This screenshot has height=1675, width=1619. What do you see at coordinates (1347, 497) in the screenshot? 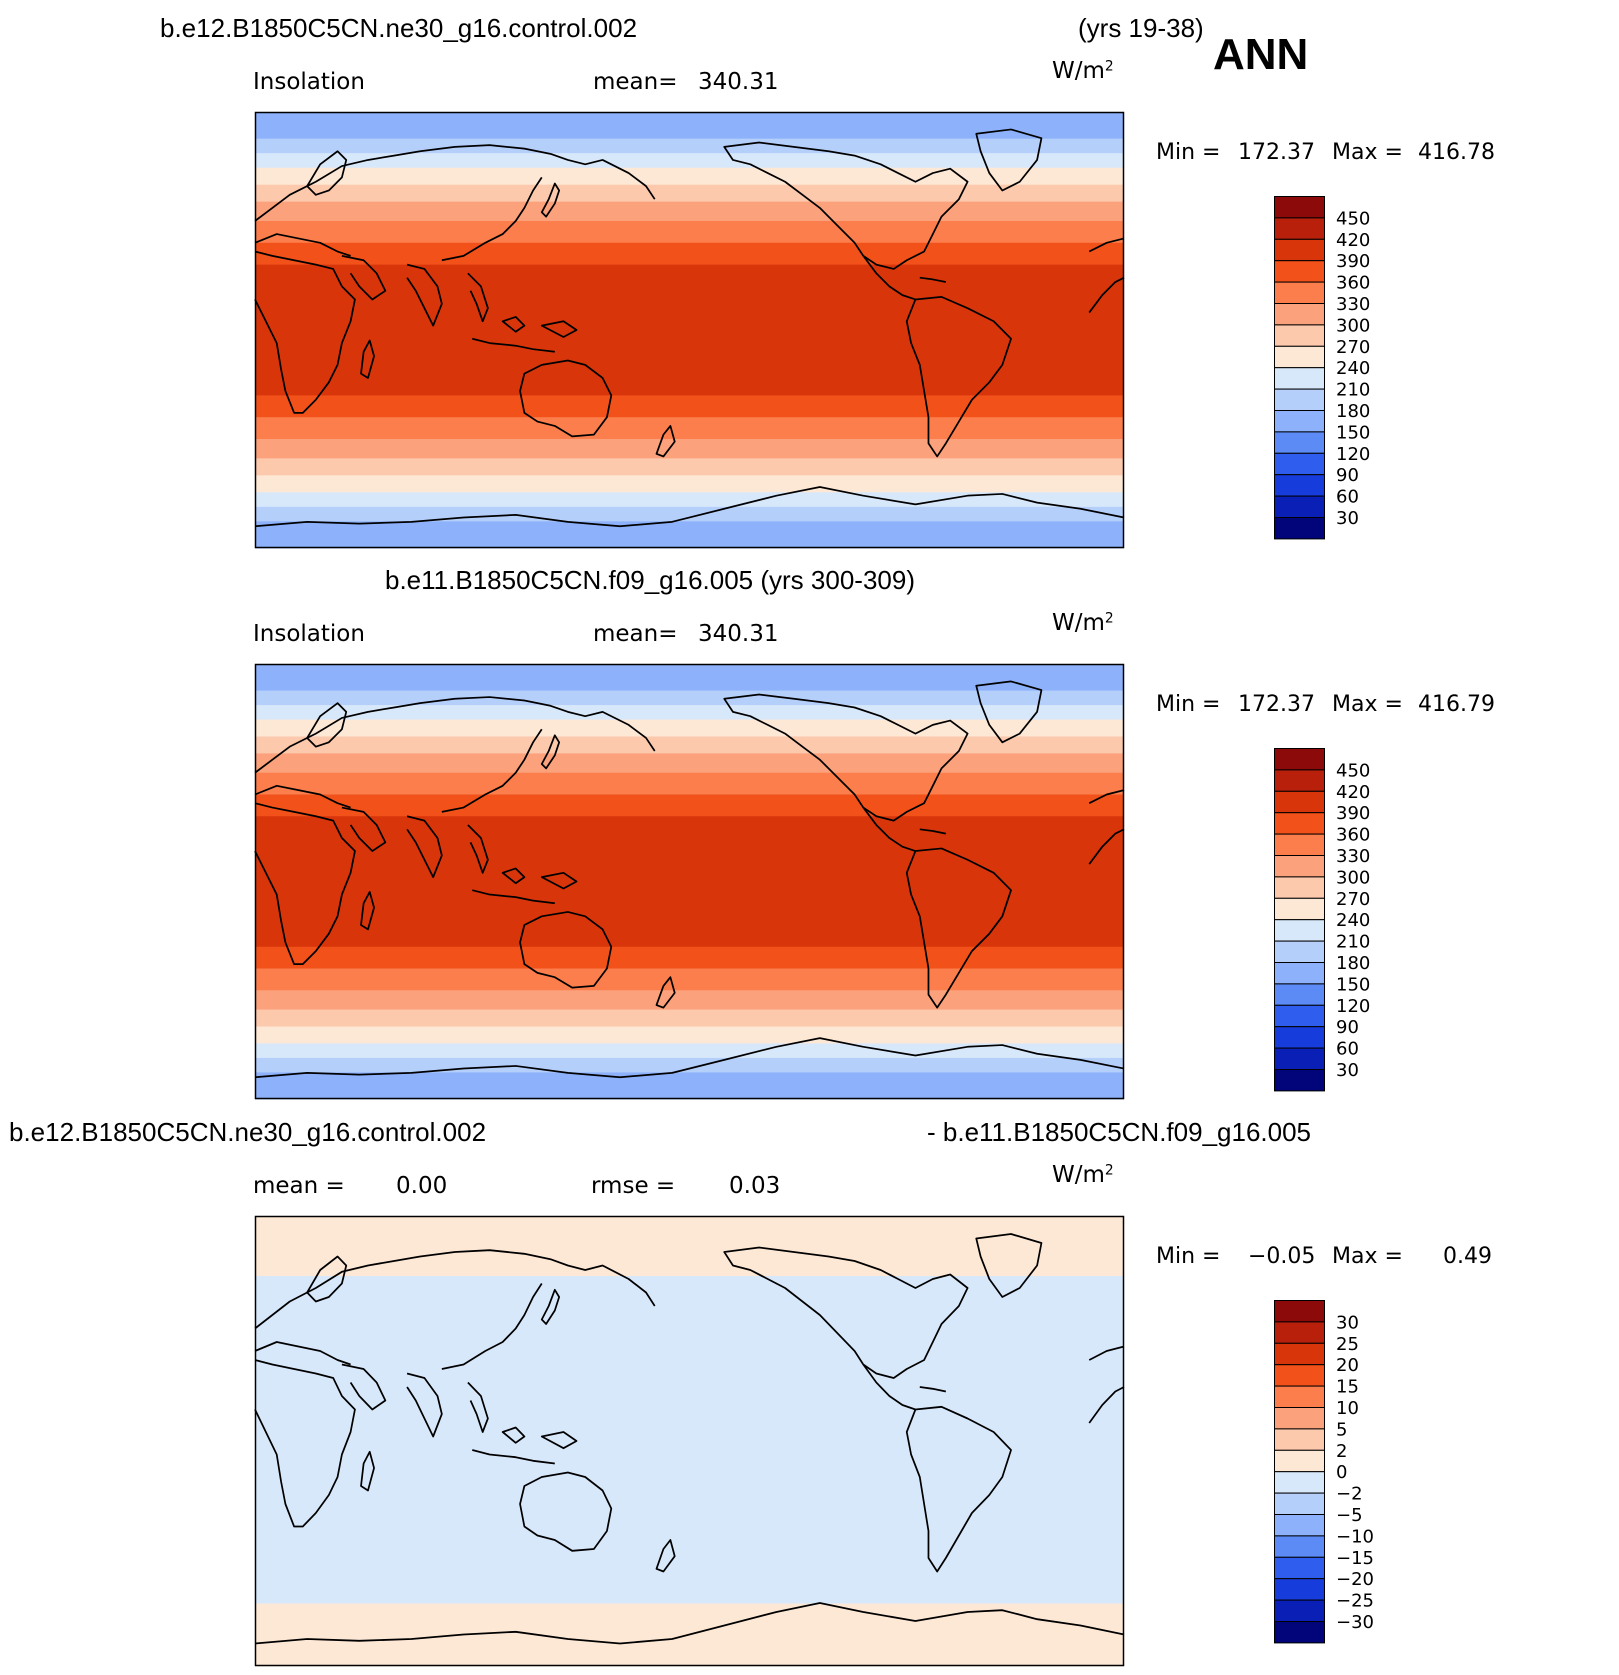
I see `colorbar-label-1-13: 60` at bounding box center [1347, 497].